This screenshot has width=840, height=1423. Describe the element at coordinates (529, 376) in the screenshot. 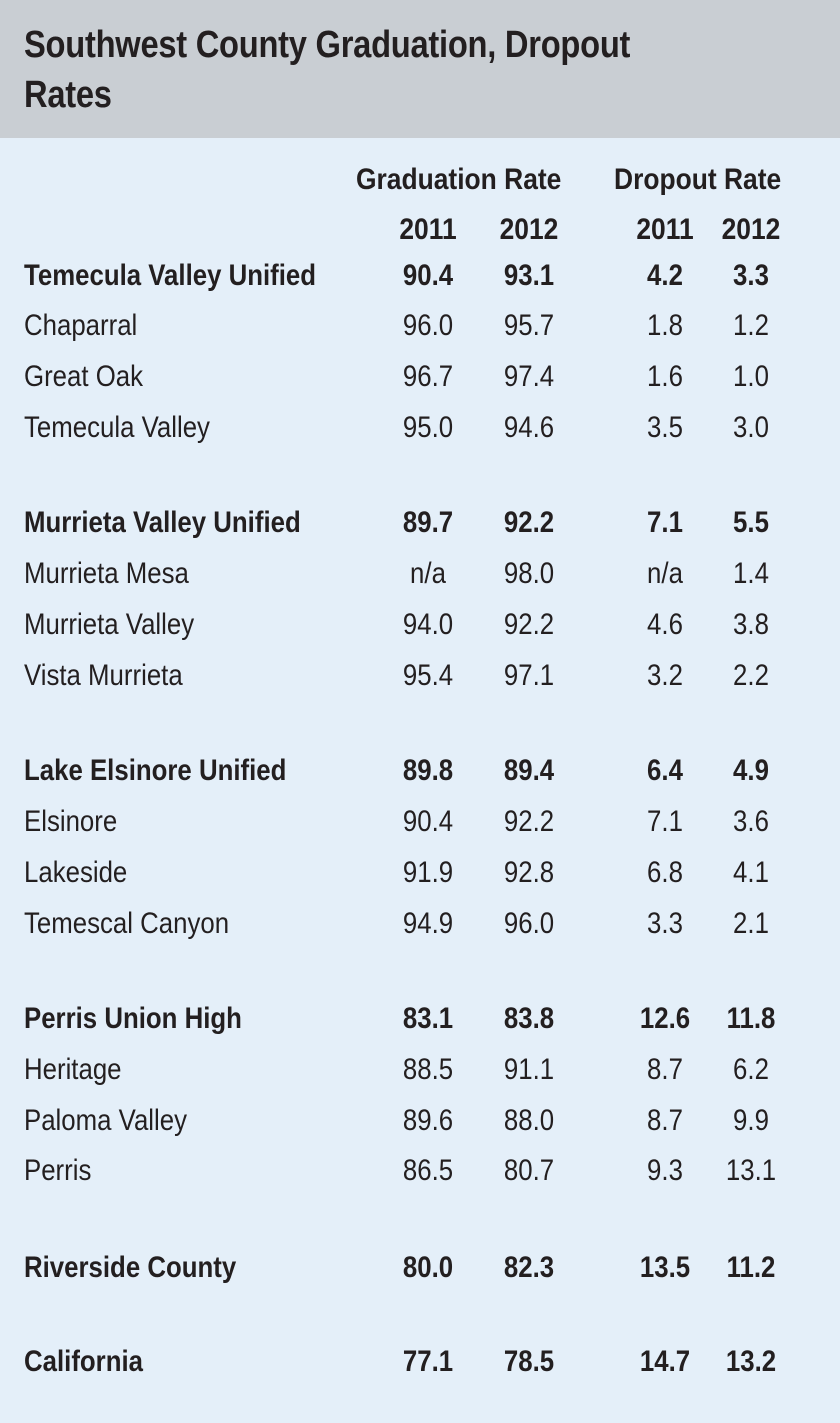

I see `row-value: 97.4` at that location.